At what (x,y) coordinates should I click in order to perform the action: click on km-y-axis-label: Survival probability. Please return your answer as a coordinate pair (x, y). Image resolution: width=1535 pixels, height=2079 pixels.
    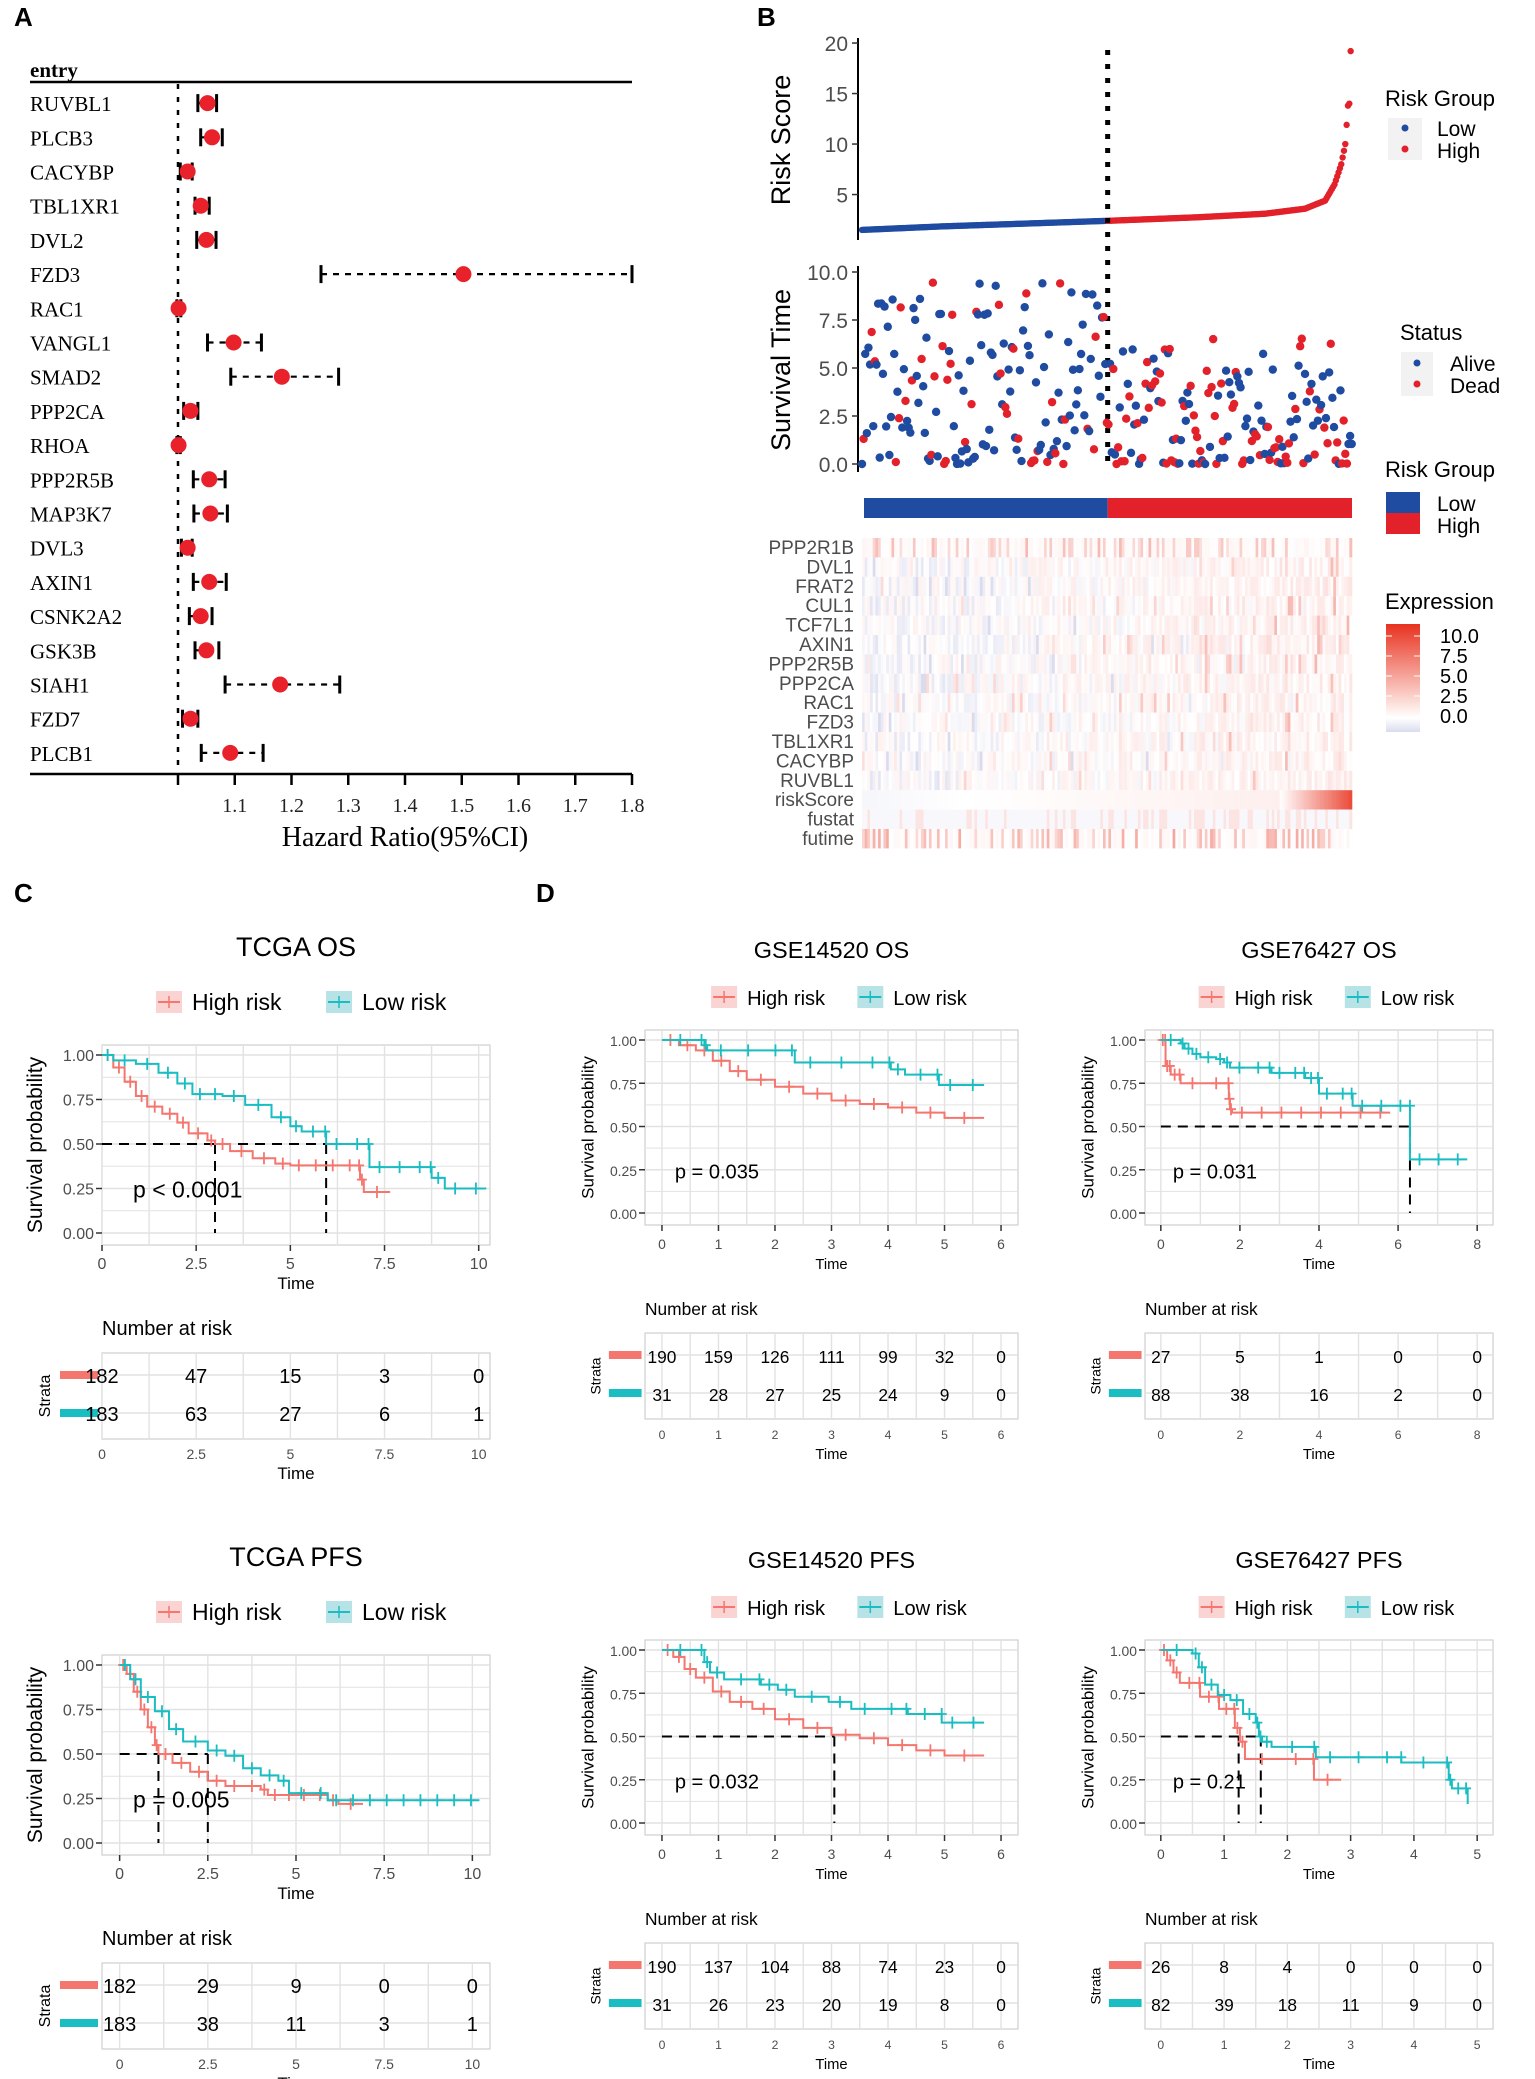
    Looking at the image, I should click on (1087, 1737).